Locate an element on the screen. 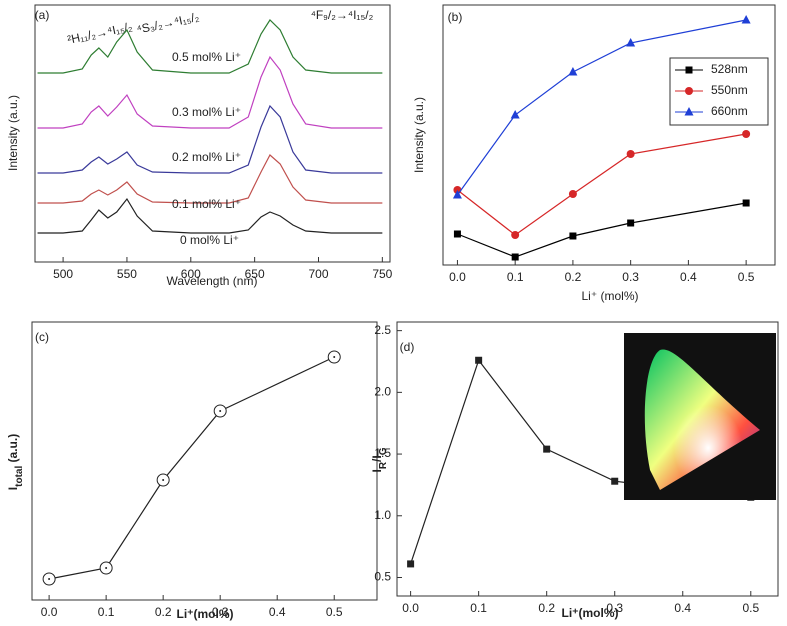 This screenshot has height=626, width=787. x-tick-label: 750 is located at coordinates (382, 274).